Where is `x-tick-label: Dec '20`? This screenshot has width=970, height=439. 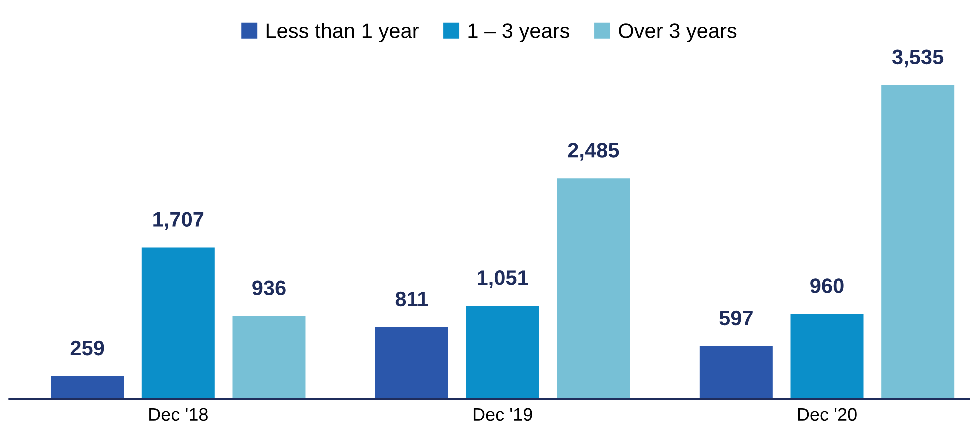
x-tick-label: Dec '20 is located at coordinates (827, 415).